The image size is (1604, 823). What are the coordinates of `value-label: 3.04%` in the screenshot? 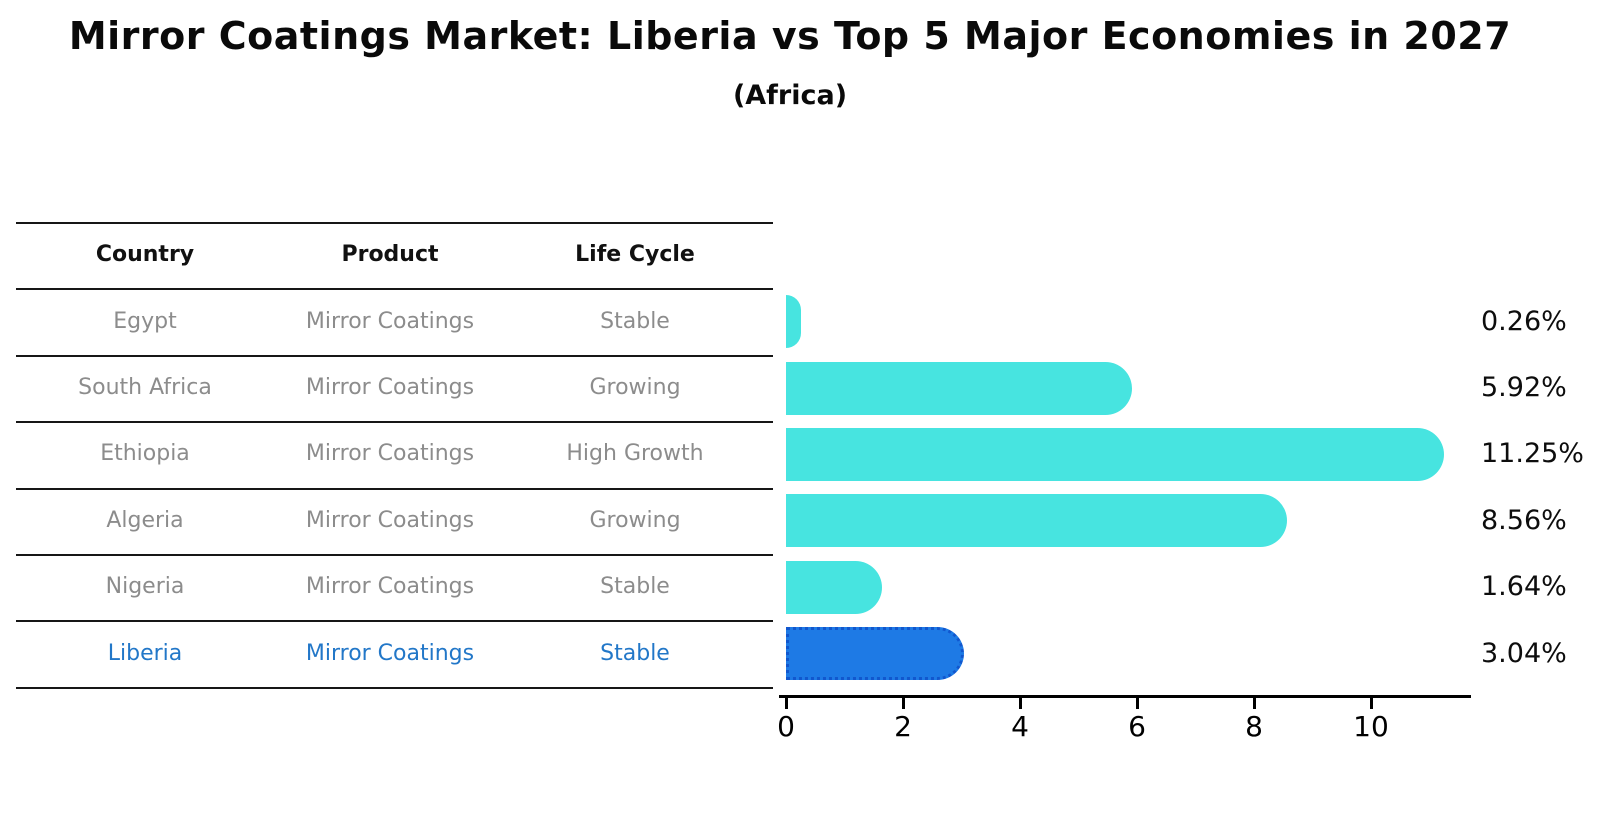 It's located at (1524, 653).